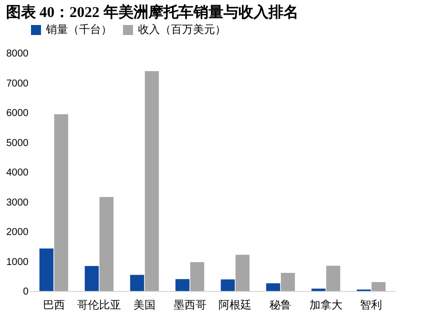  What do you see at coordinates (17, 143) in the screenshot?
I see `y-tick-label: 5000` at bounding box center [17, 143].